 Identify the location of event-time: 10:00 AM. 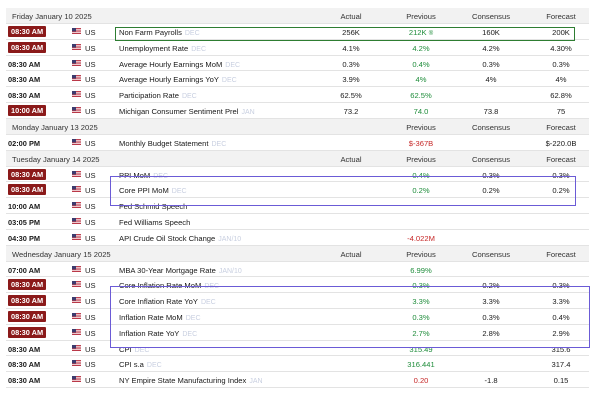
(27, 110).